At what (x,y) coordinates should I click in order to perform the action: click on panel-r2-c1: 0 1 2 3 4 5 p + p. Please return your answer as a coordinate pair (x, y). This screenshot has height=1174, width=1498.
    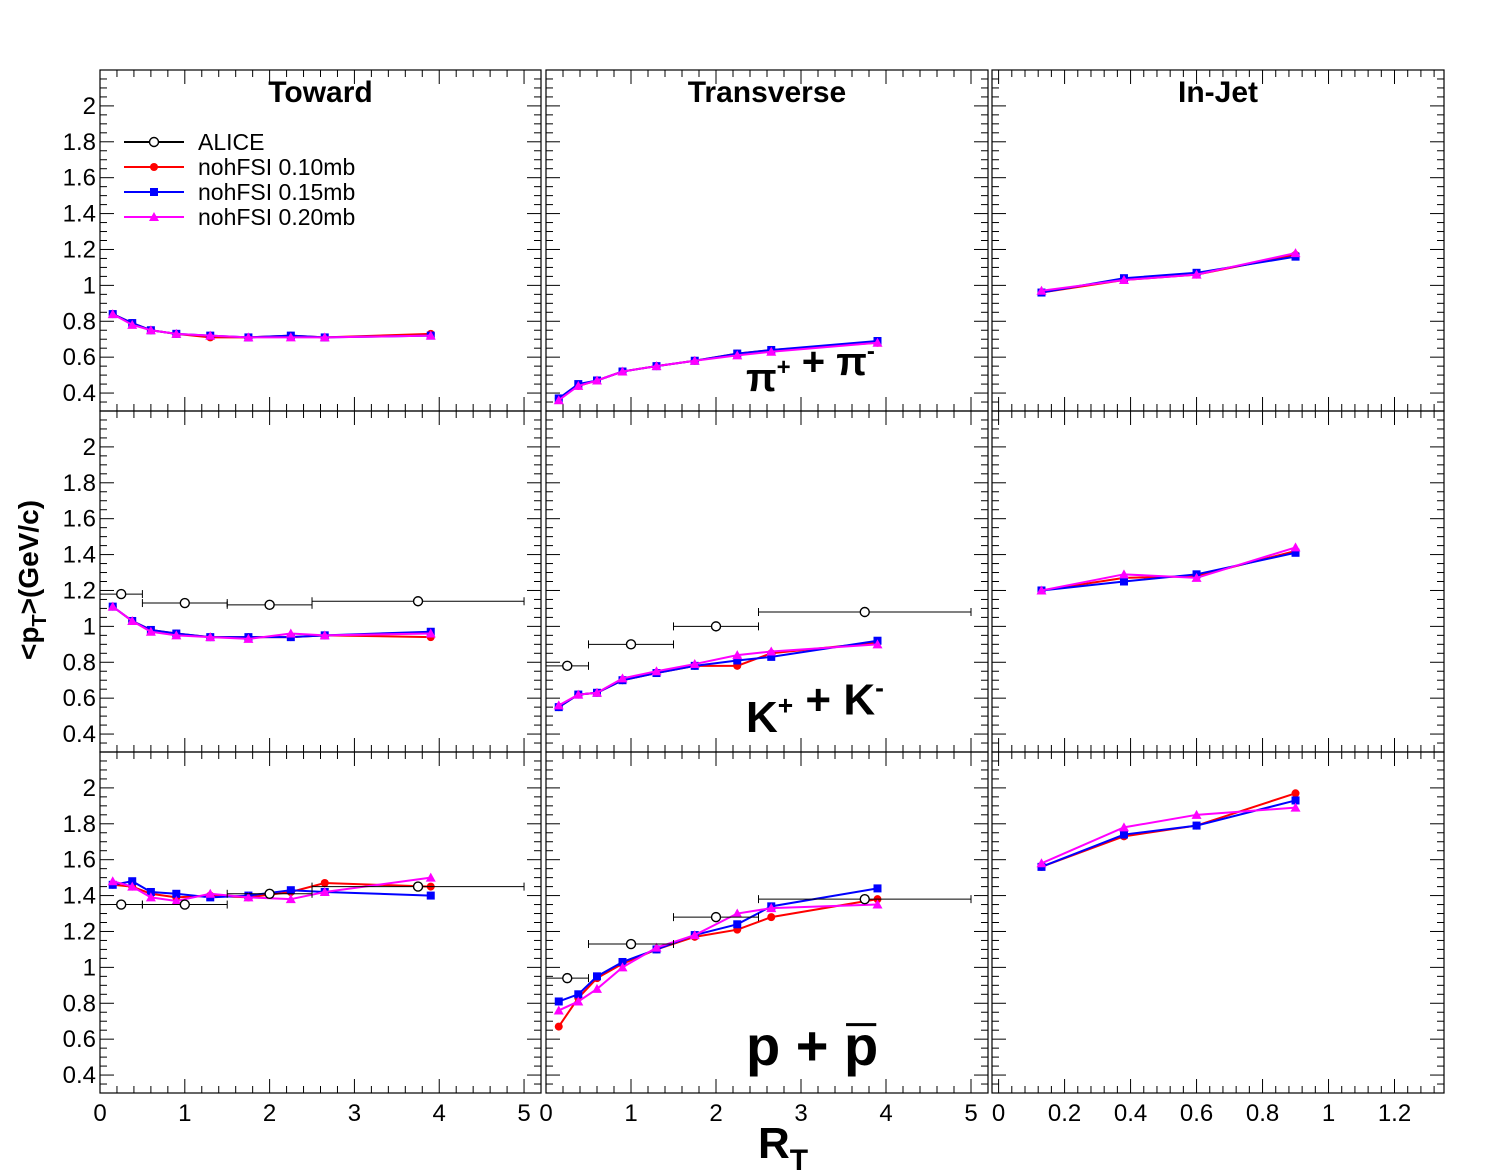
    Looking at the image, I should click on (764, 939).